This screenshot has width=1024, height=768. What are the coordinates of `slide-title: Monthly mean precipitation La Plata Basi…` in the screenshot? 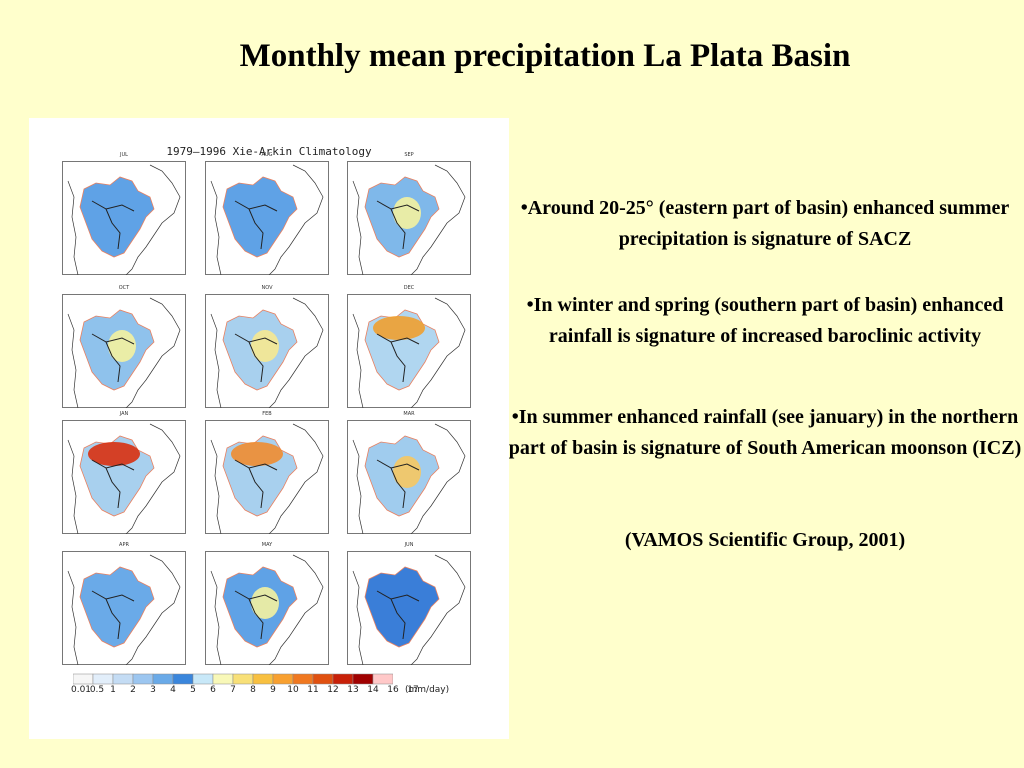 It's located at (545, 56).